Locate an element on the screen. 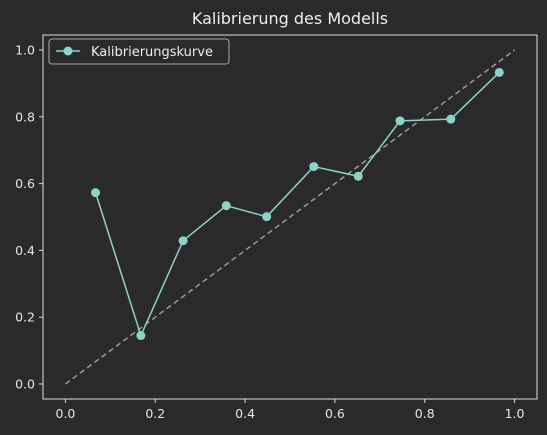 This screenshot has height=435, width=547. x-tick-label: 0.4 is located at coordinates (245, 413).